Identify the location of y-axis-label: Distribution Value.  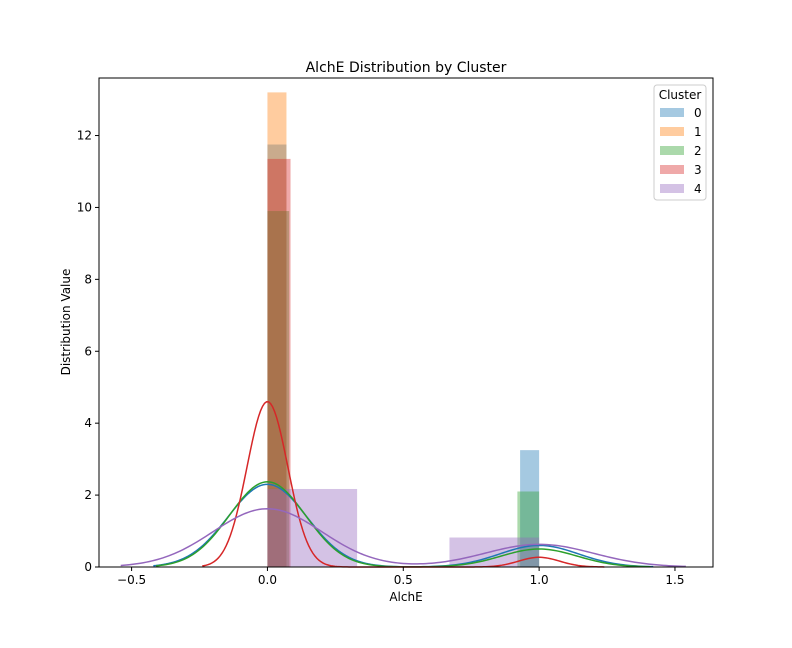
(66, 322).